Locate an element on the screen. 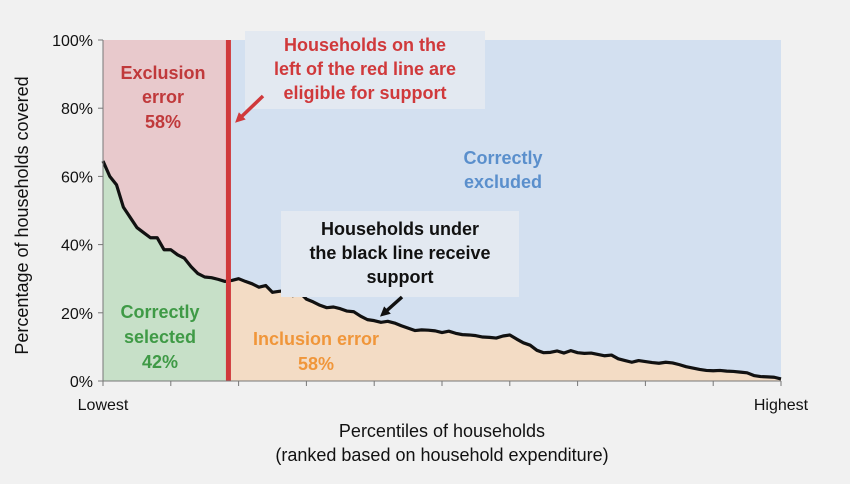  y-axis-title: Percentage of households covered is located at coordinates (22, 215).